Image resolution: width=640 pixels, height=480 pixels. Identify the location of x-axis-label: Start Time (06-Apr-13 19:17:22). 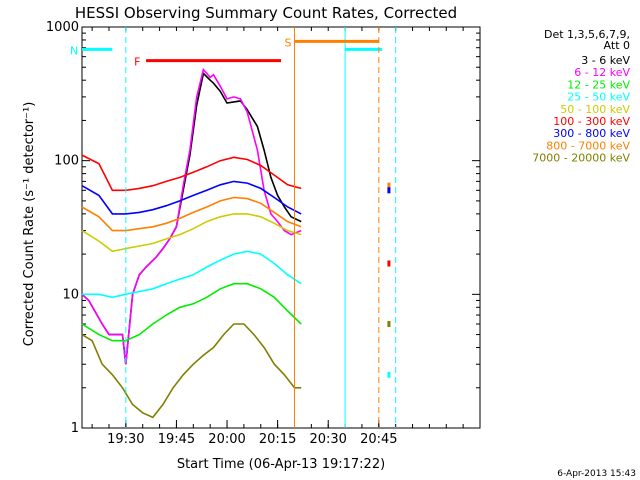
(281, 464).